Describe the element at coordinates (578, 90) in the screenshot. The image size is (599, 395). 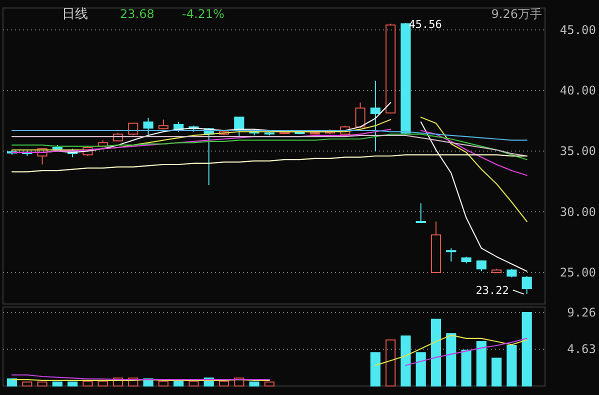
I see `y-tick-label: 40.00` at that location.